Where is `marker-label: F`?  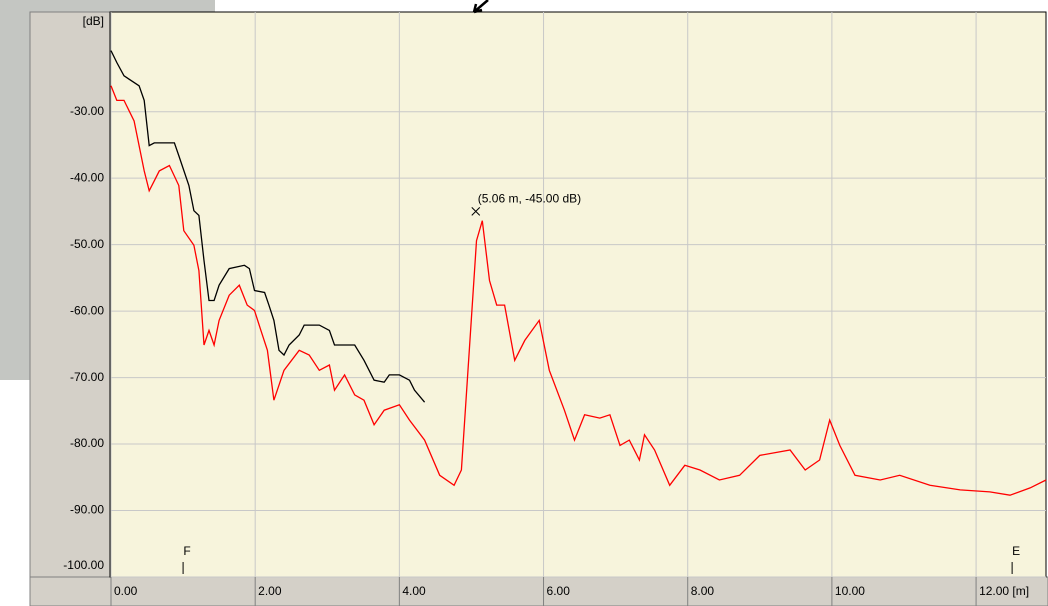
marker-label: F is located at coordinates (186, 551).